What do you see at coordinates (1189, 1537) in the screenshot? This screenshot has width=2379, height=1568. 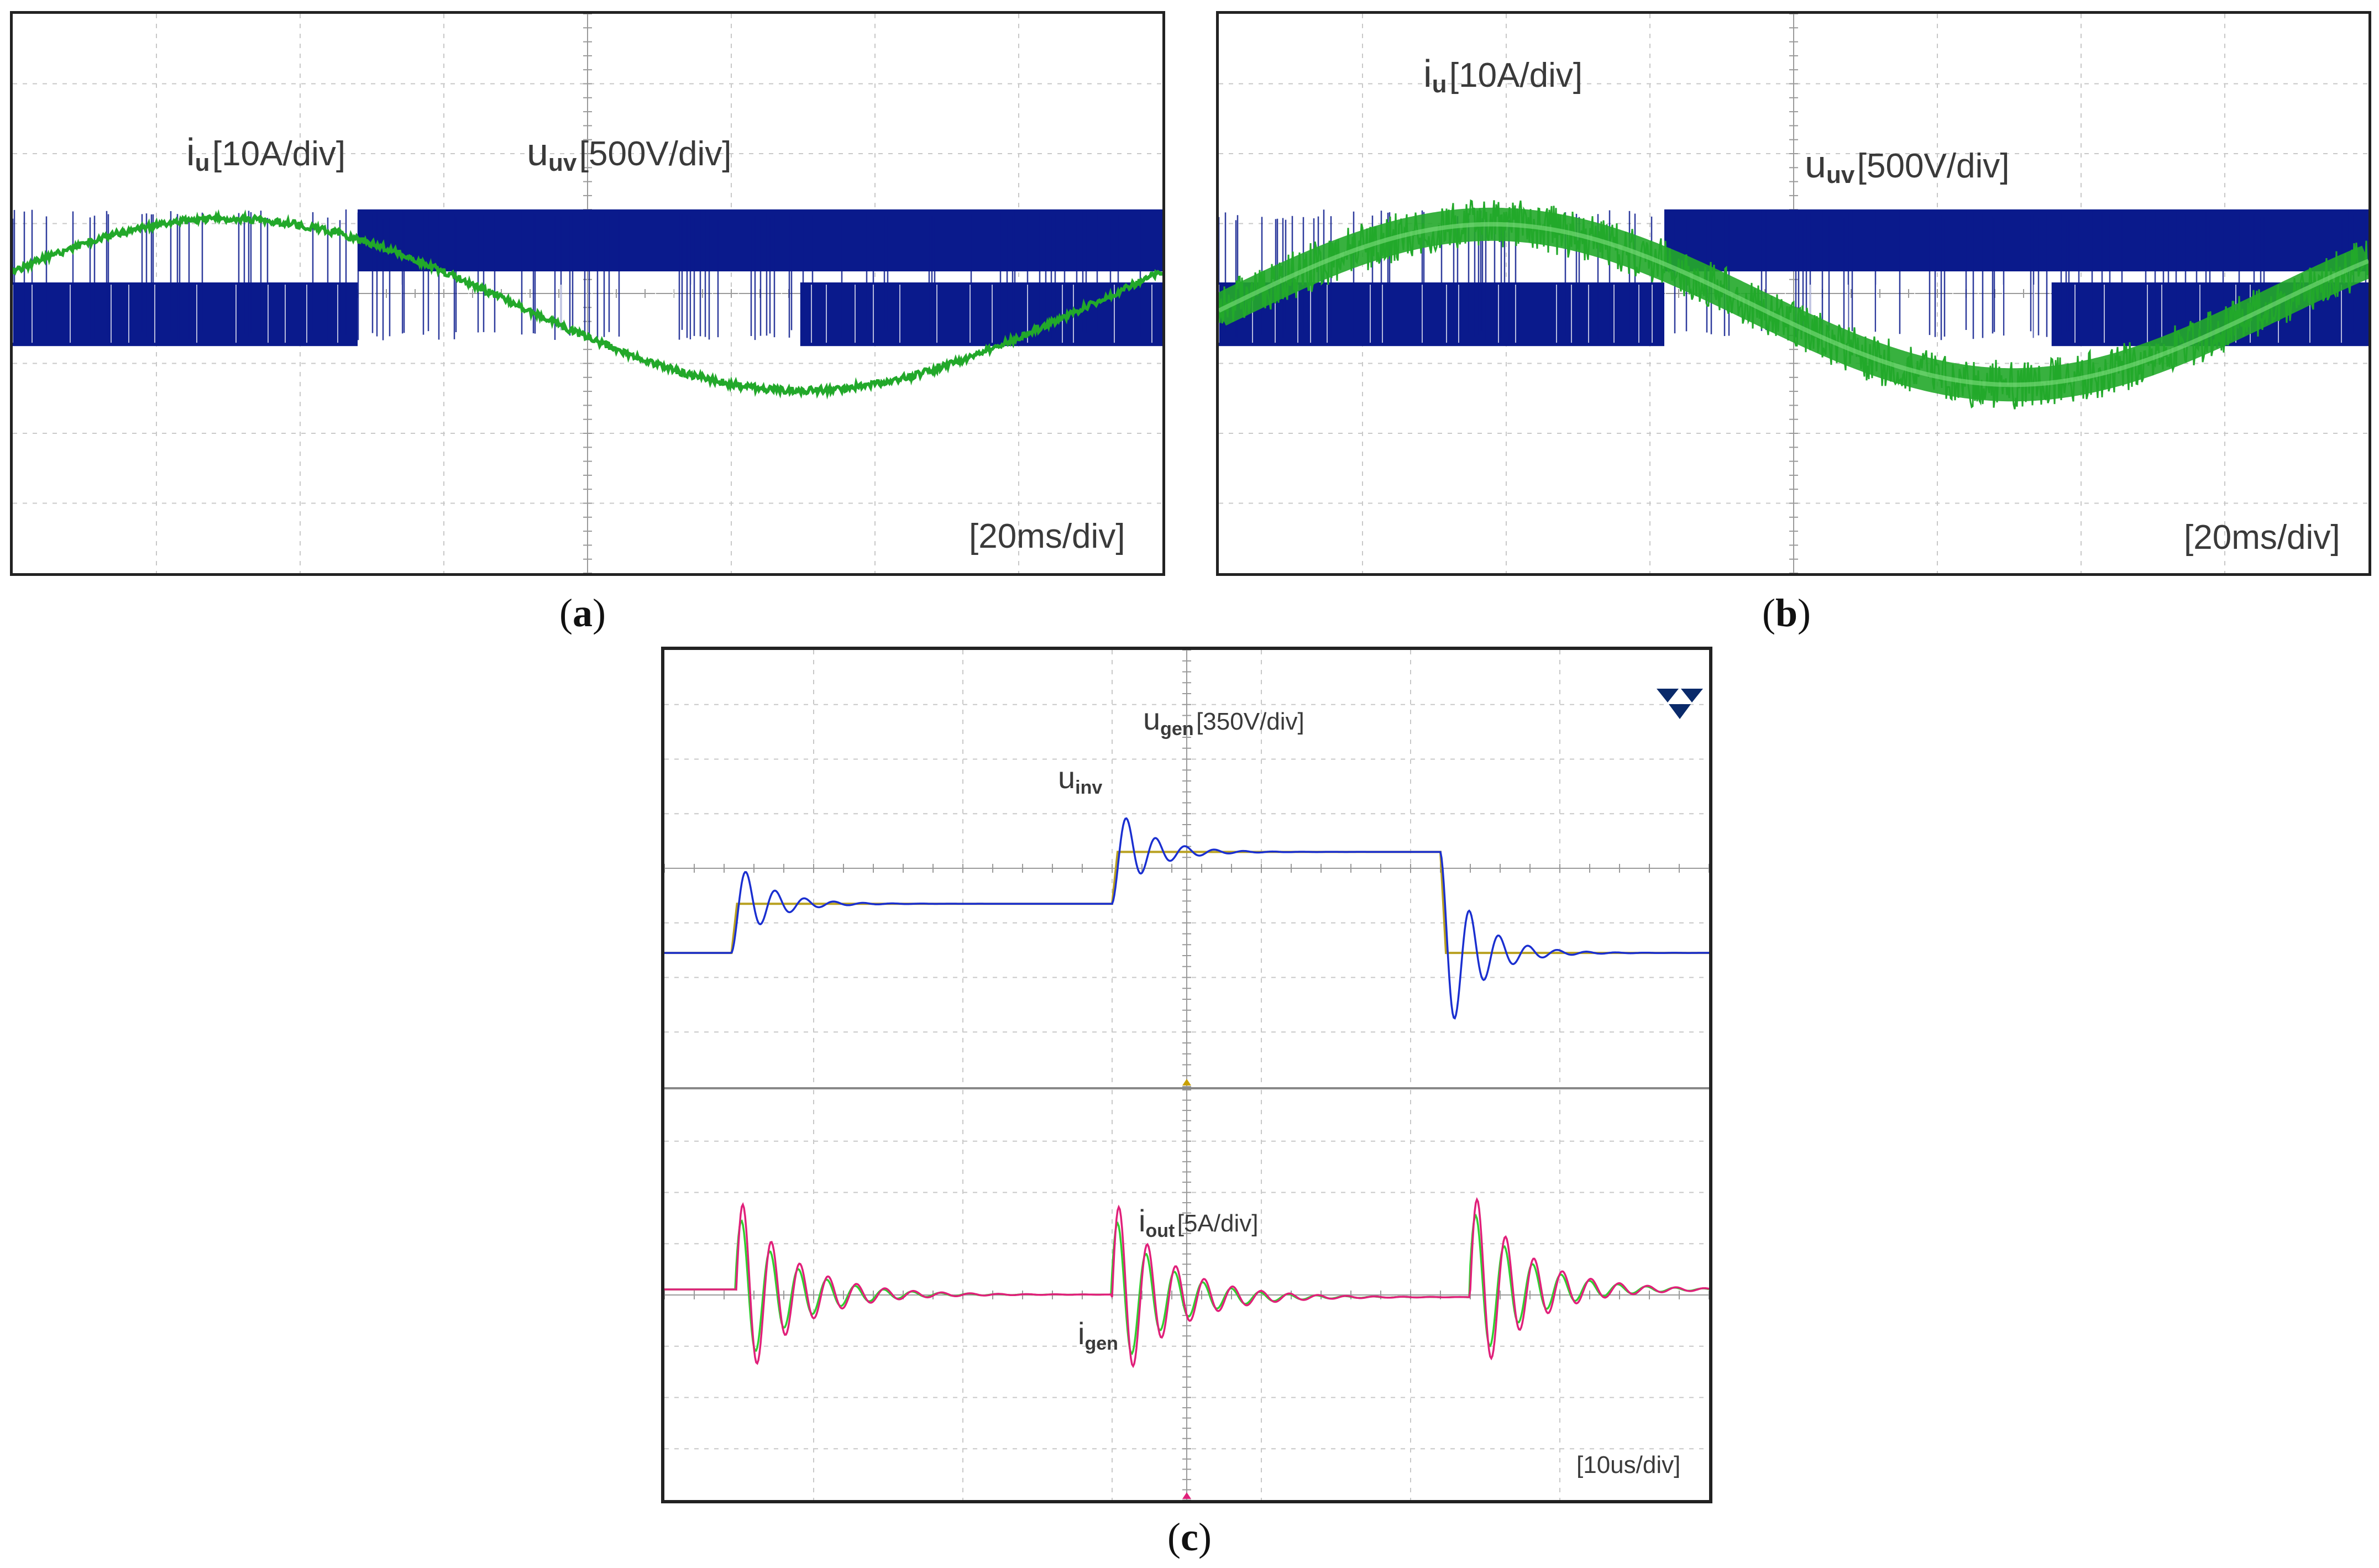 I see `caption-c: (c)` at bounding box center [1189, 1537].